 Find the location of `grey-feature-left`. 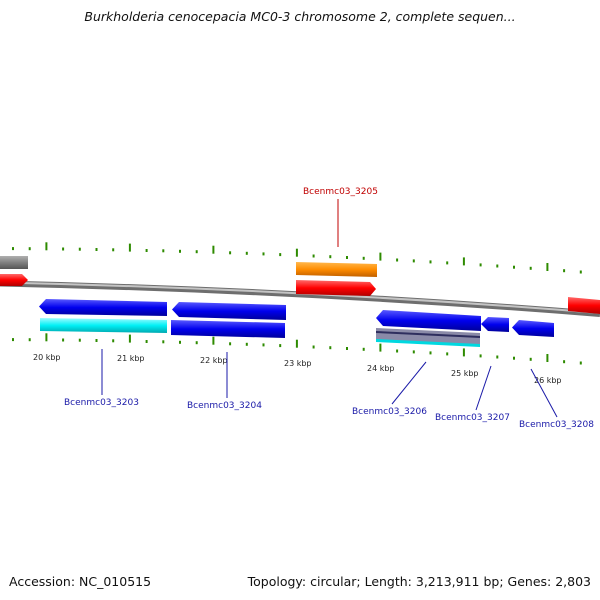

grey-feature-left is located at coordinates (14, 262).